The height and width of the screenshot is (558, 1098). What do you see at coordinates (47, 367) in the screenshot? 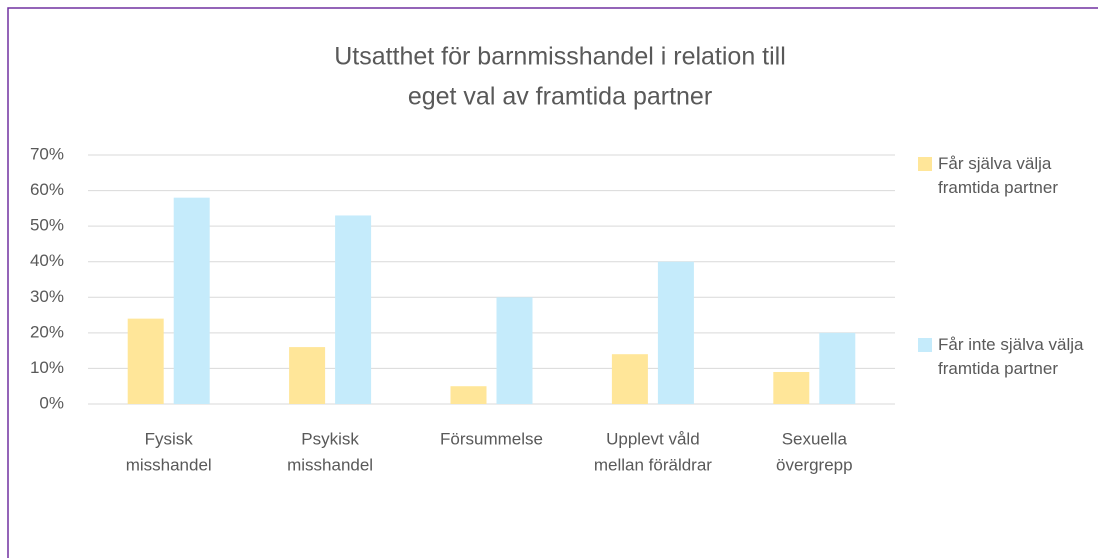
I see `y-tick-label: 10%` at bounding box center [47, 367].